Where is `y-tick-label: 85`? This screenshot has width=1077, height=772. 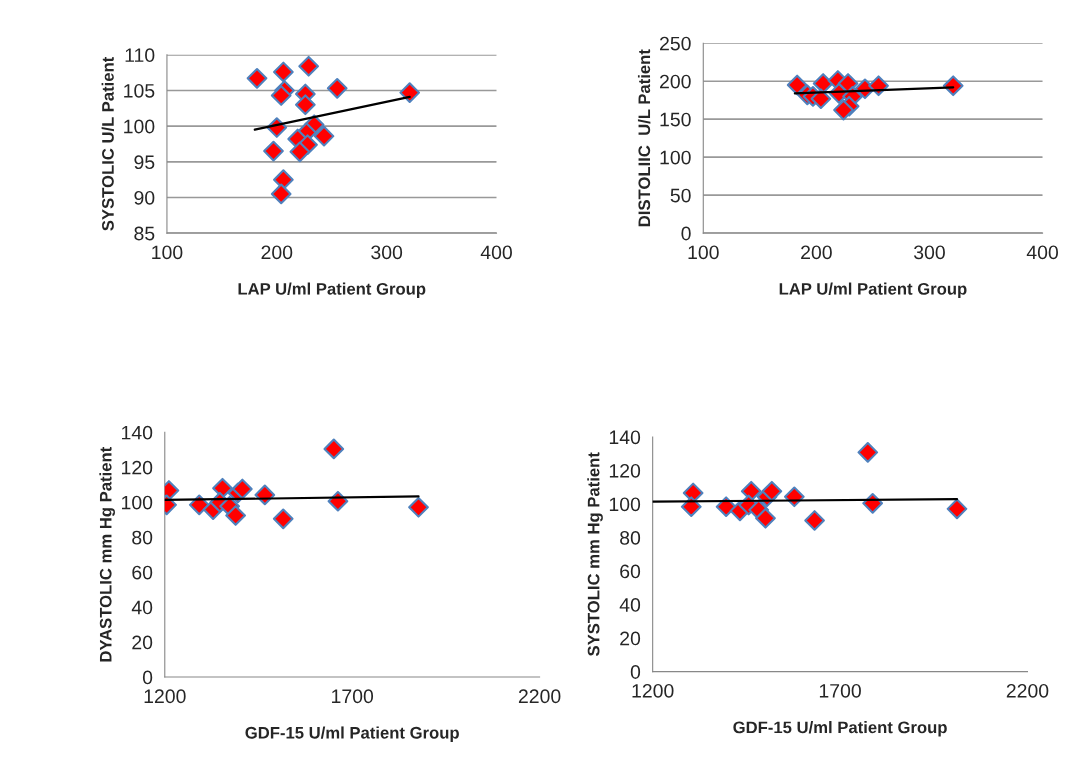 y-tick-label: 85 is located at coordinates (144, 233).